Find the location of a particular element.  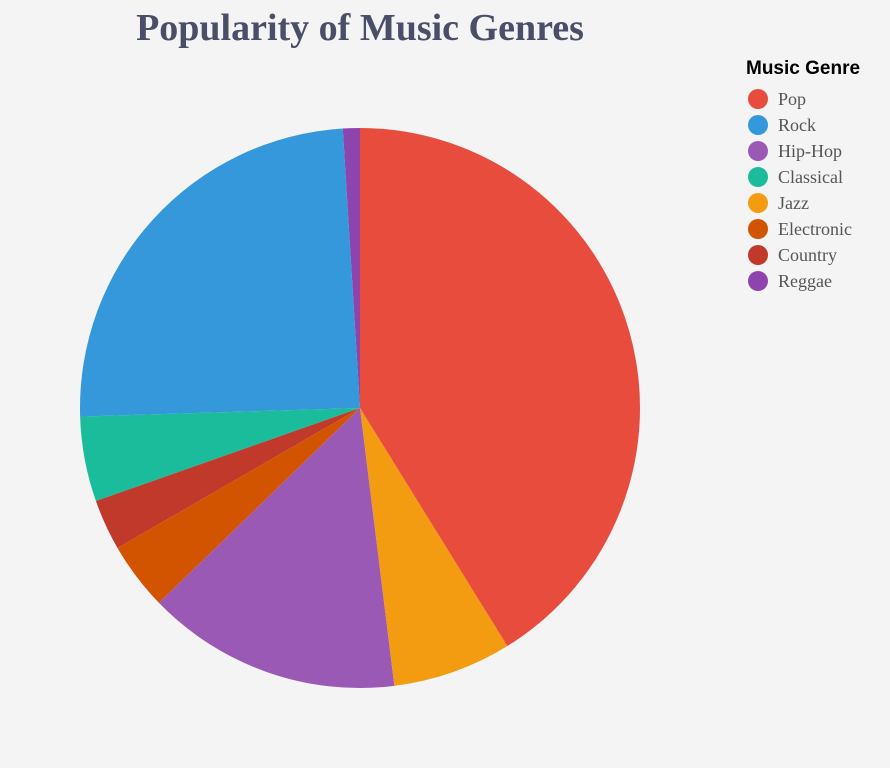

pie-slice-hip-hop is located at coordinates (276, 548).